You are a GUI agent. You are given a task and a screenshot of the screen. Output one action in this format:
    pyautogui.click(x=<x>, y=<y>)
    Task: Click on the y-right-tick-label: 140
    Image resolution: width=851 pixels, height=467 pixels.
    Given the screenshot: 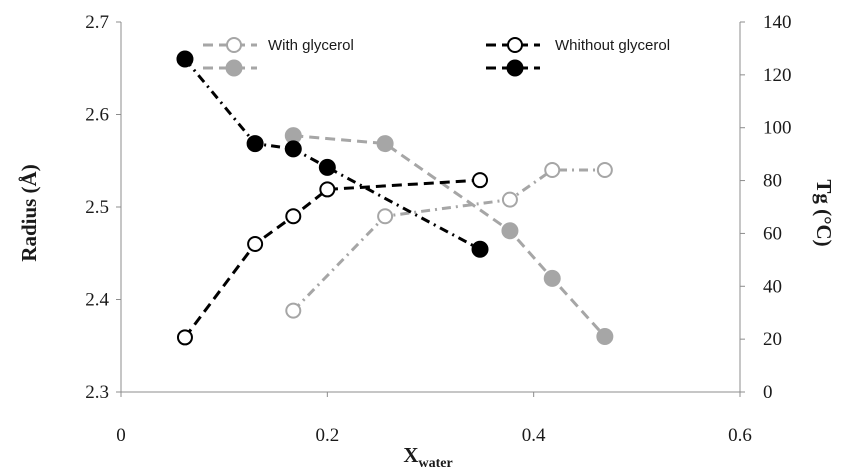 What is the action you would take?
    pyautogui.click(x=777, y=22)
    